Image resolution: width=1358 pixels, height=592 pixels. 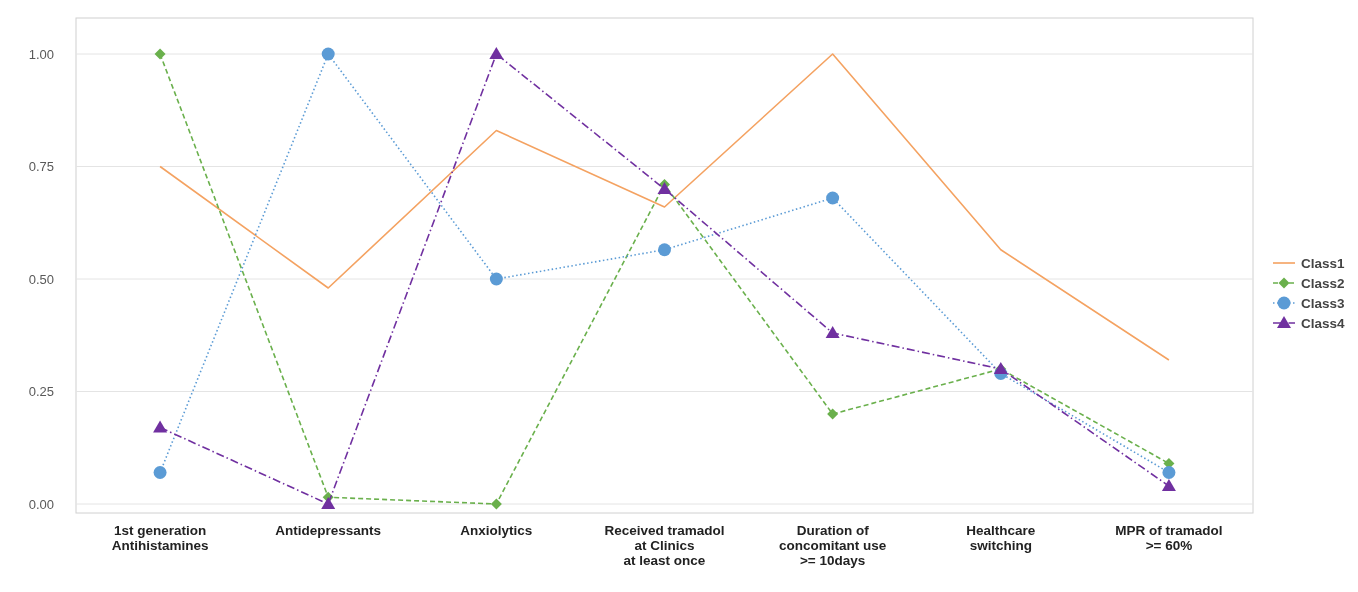 I want to click on y-tick-label: 0.50, so click(x=41, y=279).